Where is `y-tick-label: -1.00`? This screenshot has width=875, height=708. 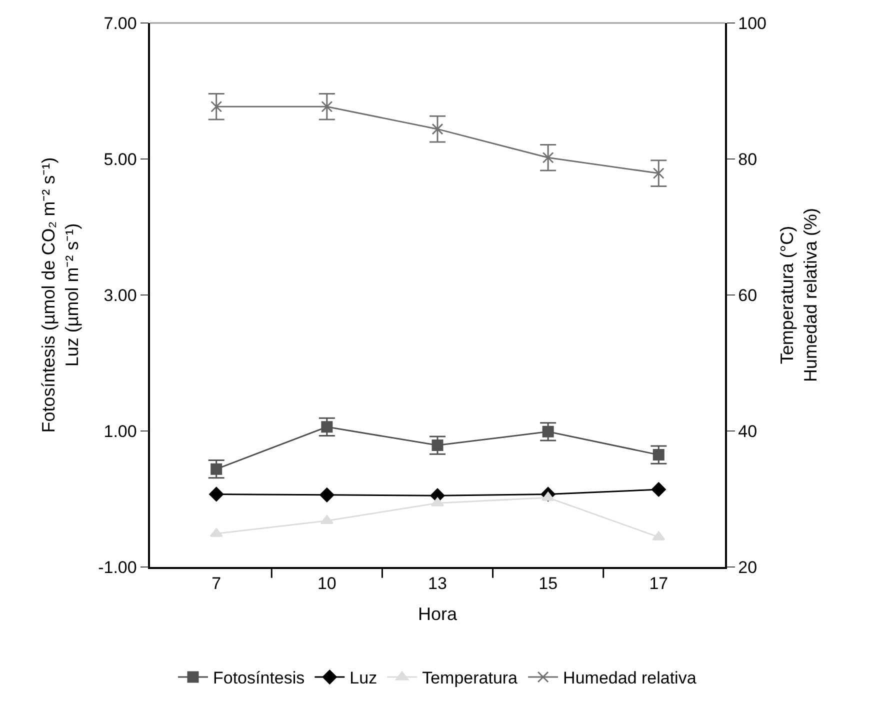
y-tick-label: -1.00 is located at coordinates (117, 567).